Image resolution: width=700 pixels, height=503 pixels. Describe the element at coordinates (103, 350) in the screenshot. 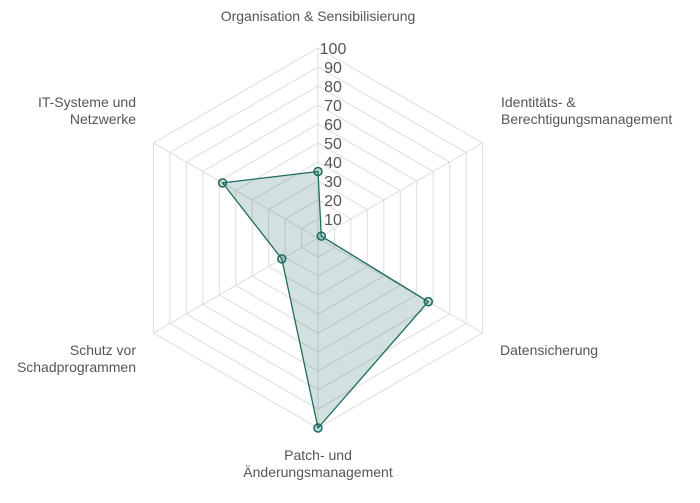

I see `axis-label-4-line-0: Schutz vor` at that location.